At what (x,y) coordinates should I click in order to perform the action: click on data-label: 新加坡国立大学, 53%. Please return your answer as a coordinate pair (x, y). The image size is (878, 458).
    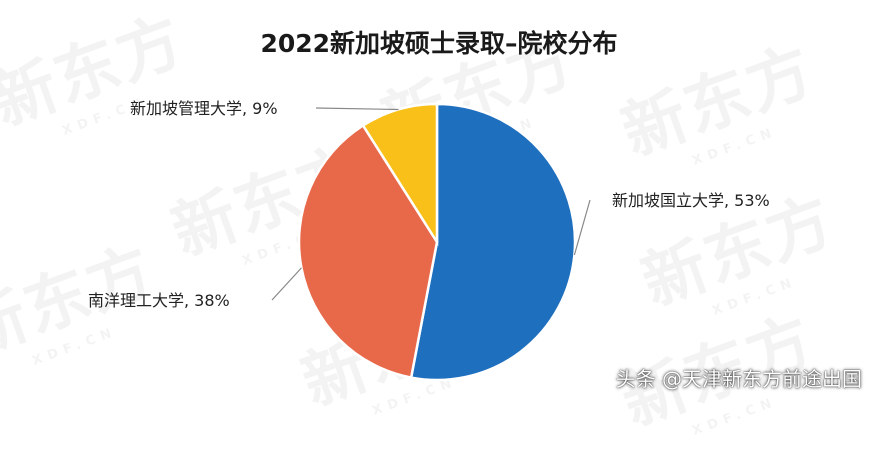
    Looking at the image, I should click on (691, 200).